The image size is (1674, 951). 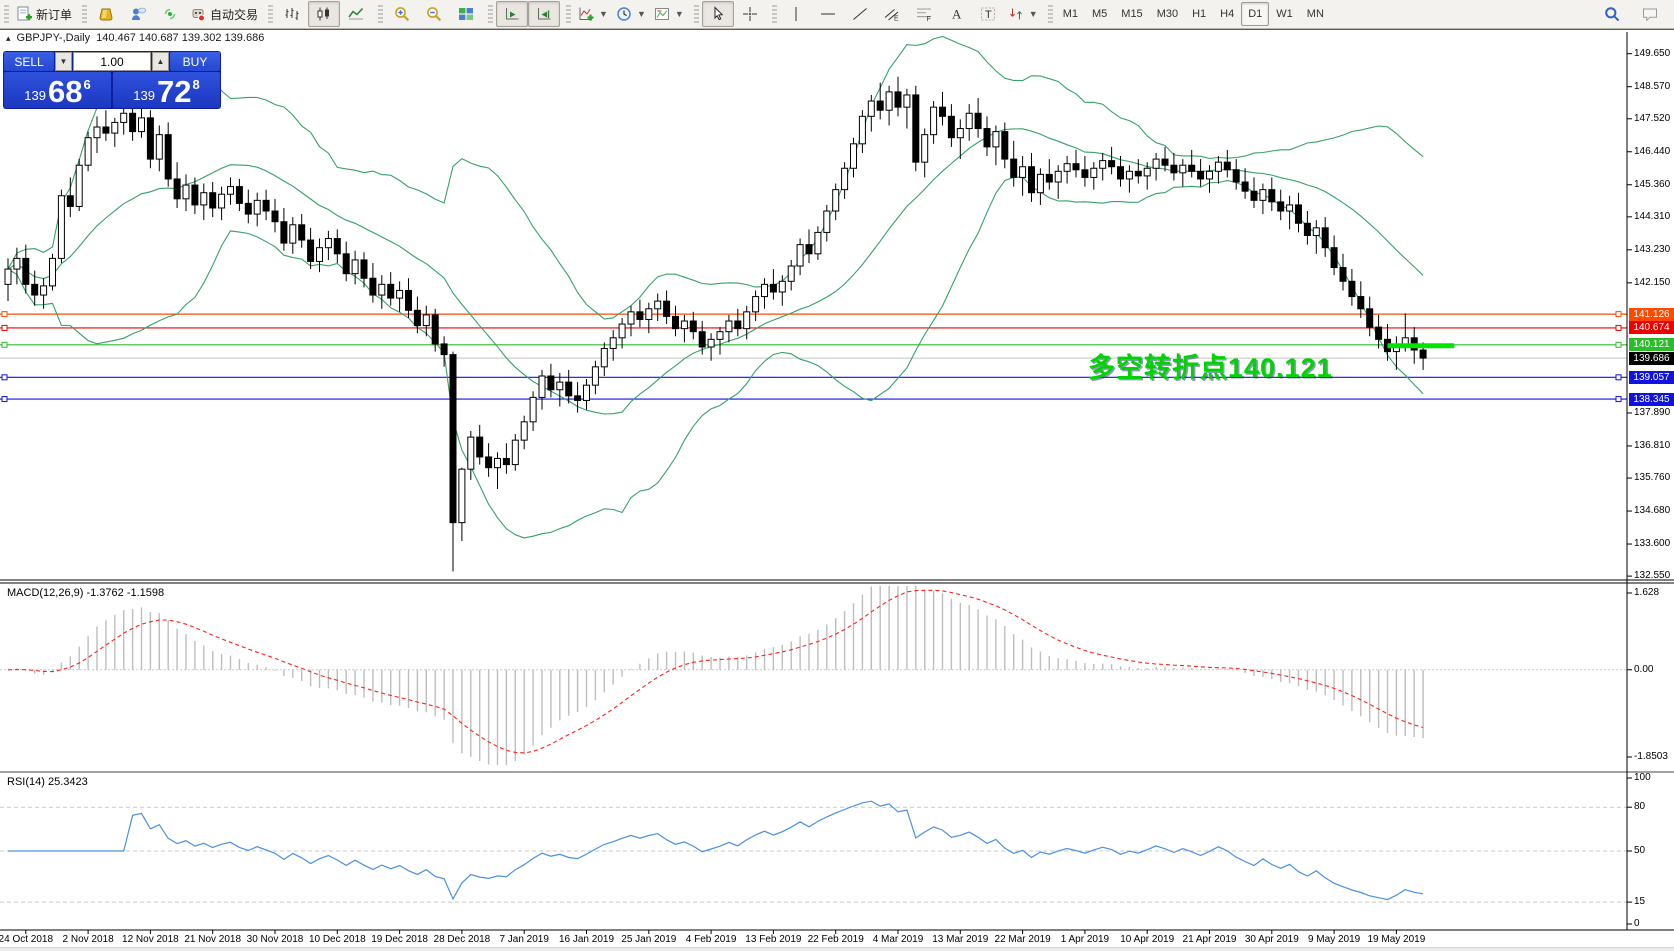 What do you see at coordinates (544, 14) in the screenshot?
I see `chart-shift-button` at bounding box center [544, 14].